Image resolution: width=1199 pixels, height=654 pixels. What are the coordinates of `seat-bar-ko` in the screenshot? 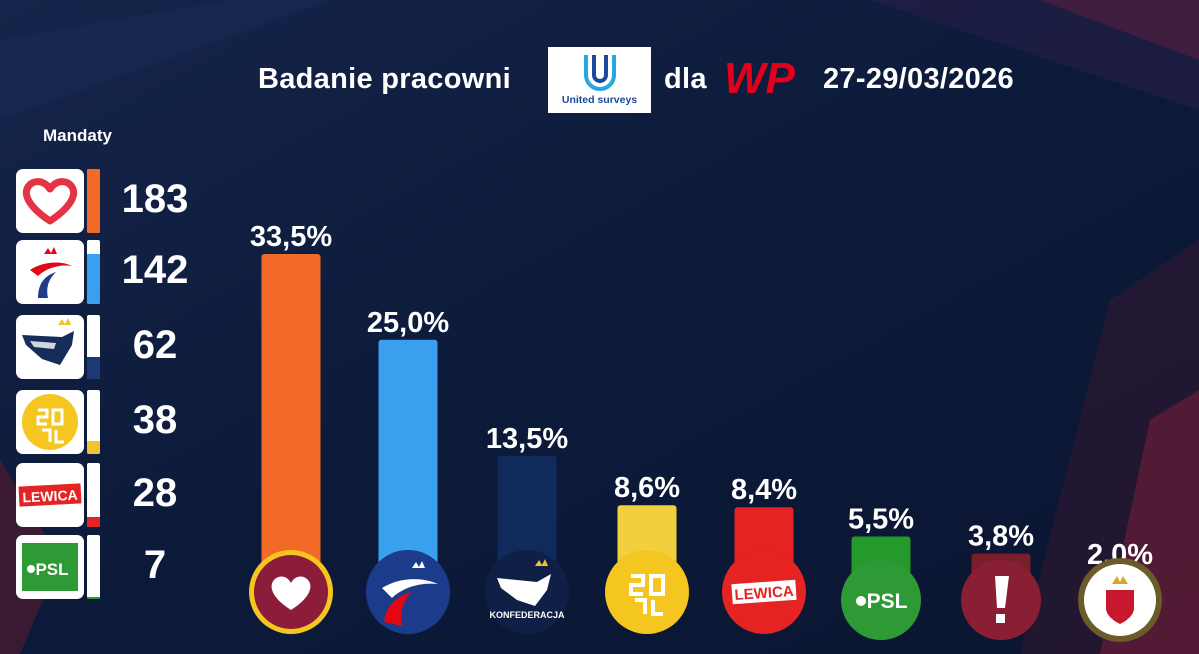 It's located at (93, 201).